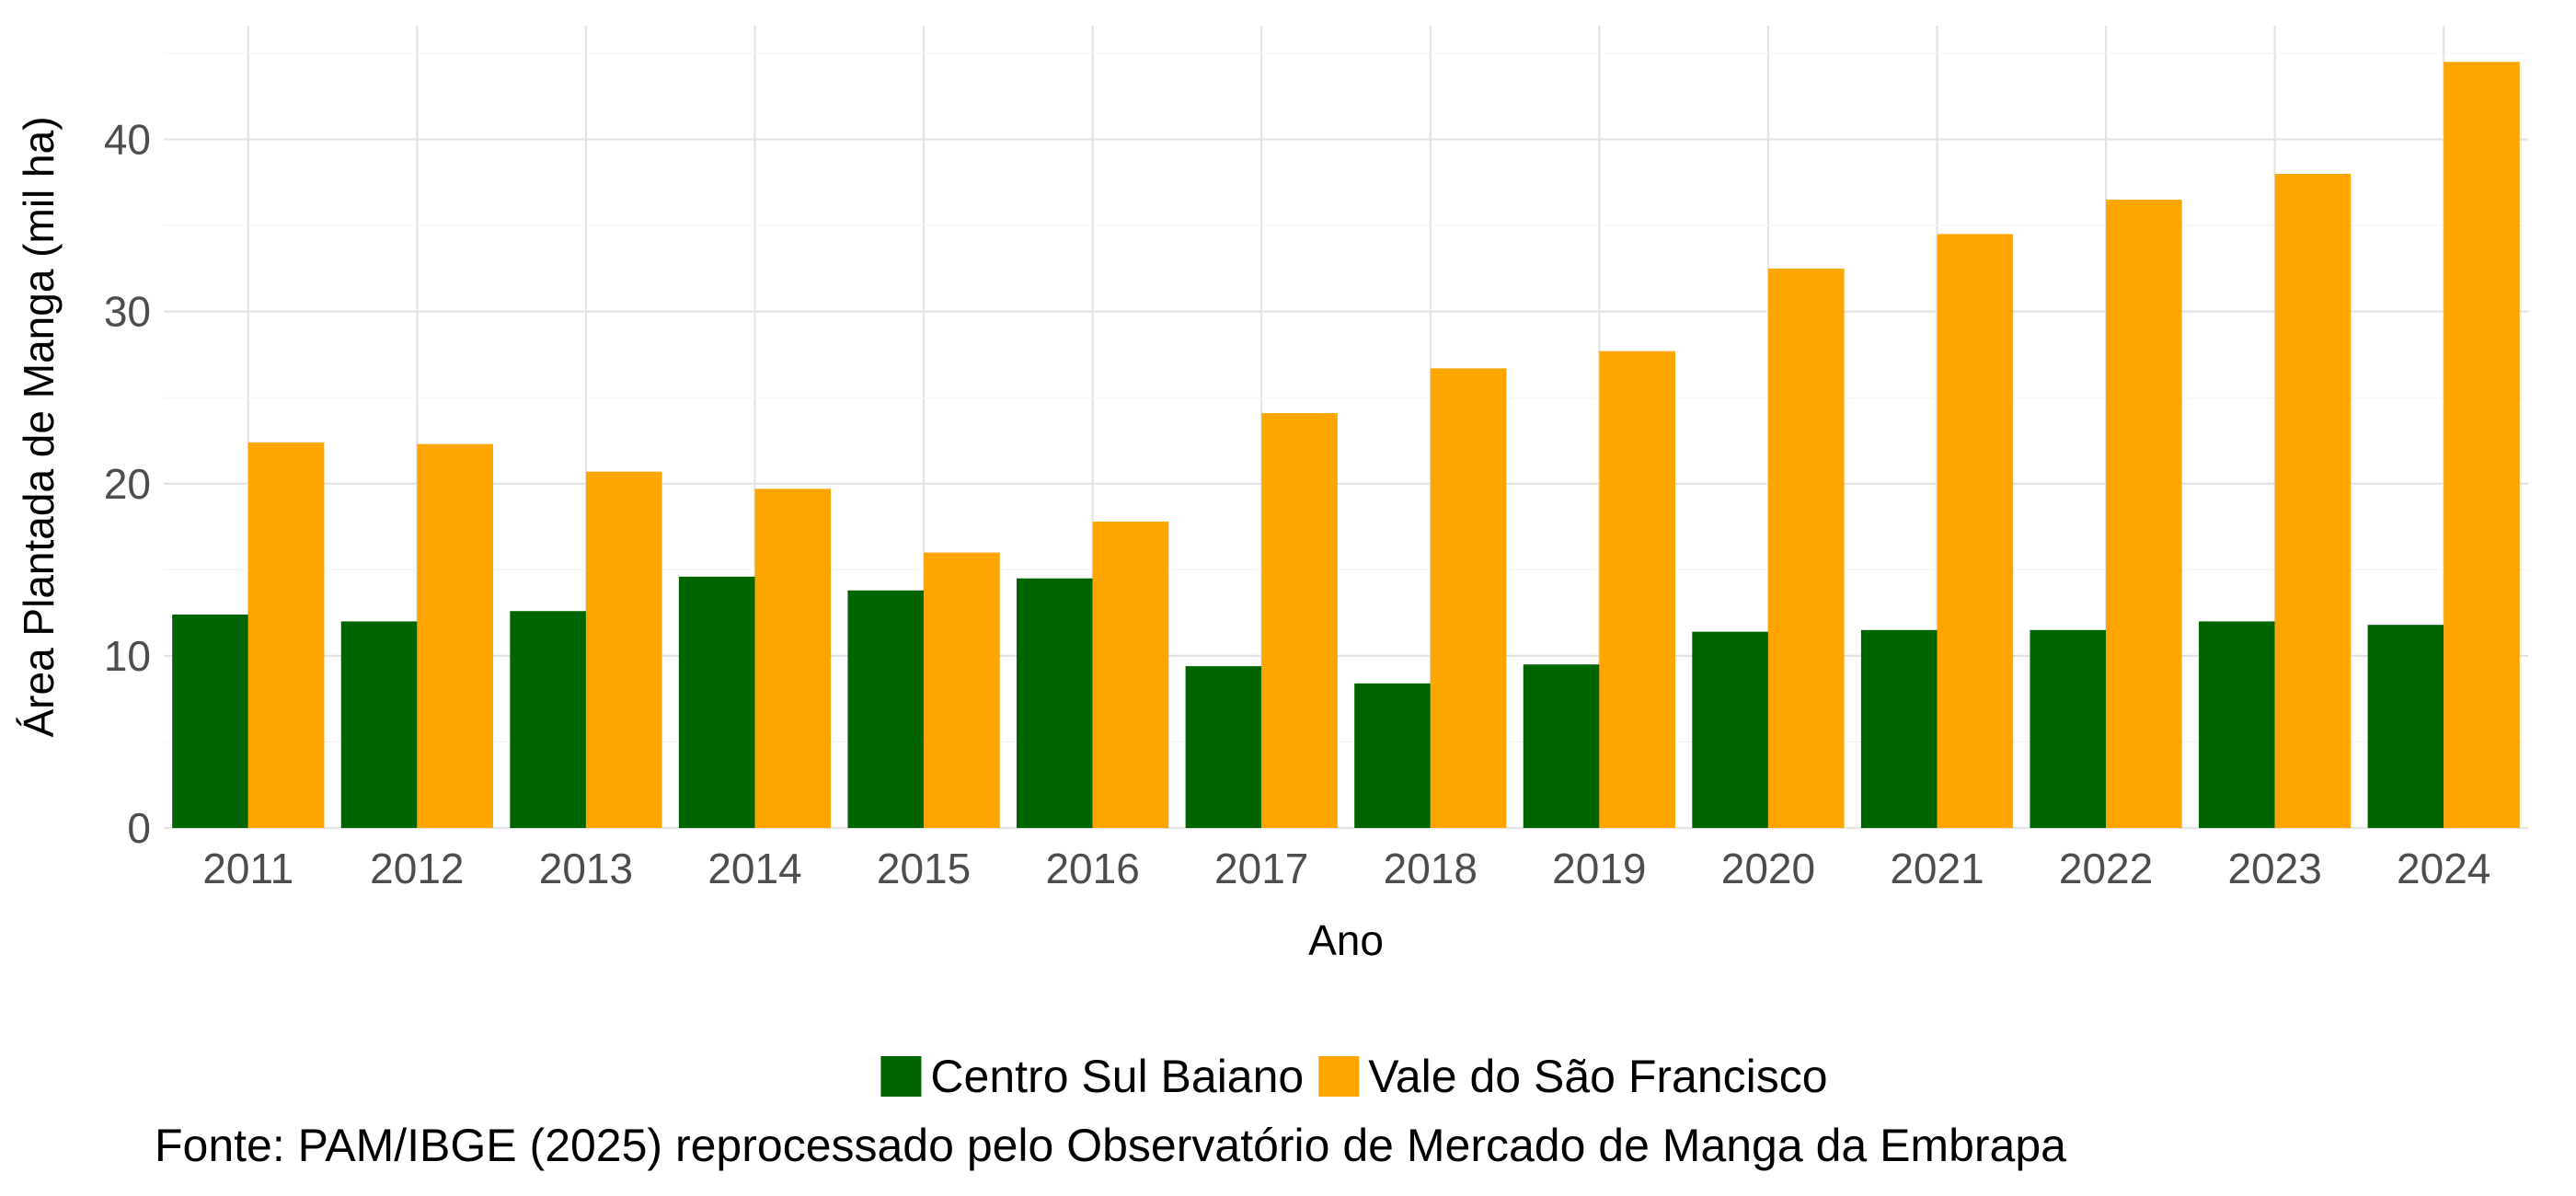 This screenshot has height=1196, width=2576. What do you see at coordinates (127, 656) in the screenshot?
I see `y-tick-label: 10` at bounding box center [127, 656].